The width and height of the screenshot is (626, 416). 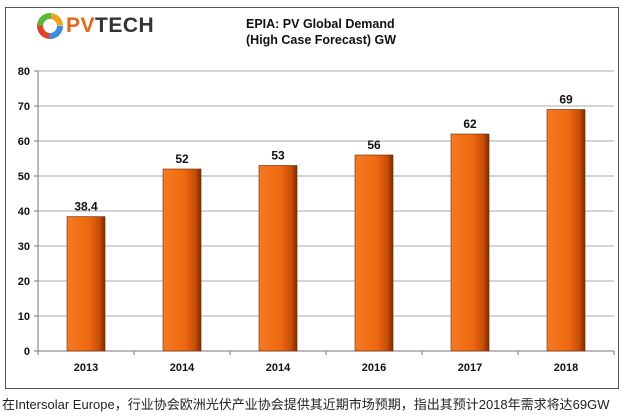 I want to click on logo-text: PVTECH, so click(x=110, y=26).